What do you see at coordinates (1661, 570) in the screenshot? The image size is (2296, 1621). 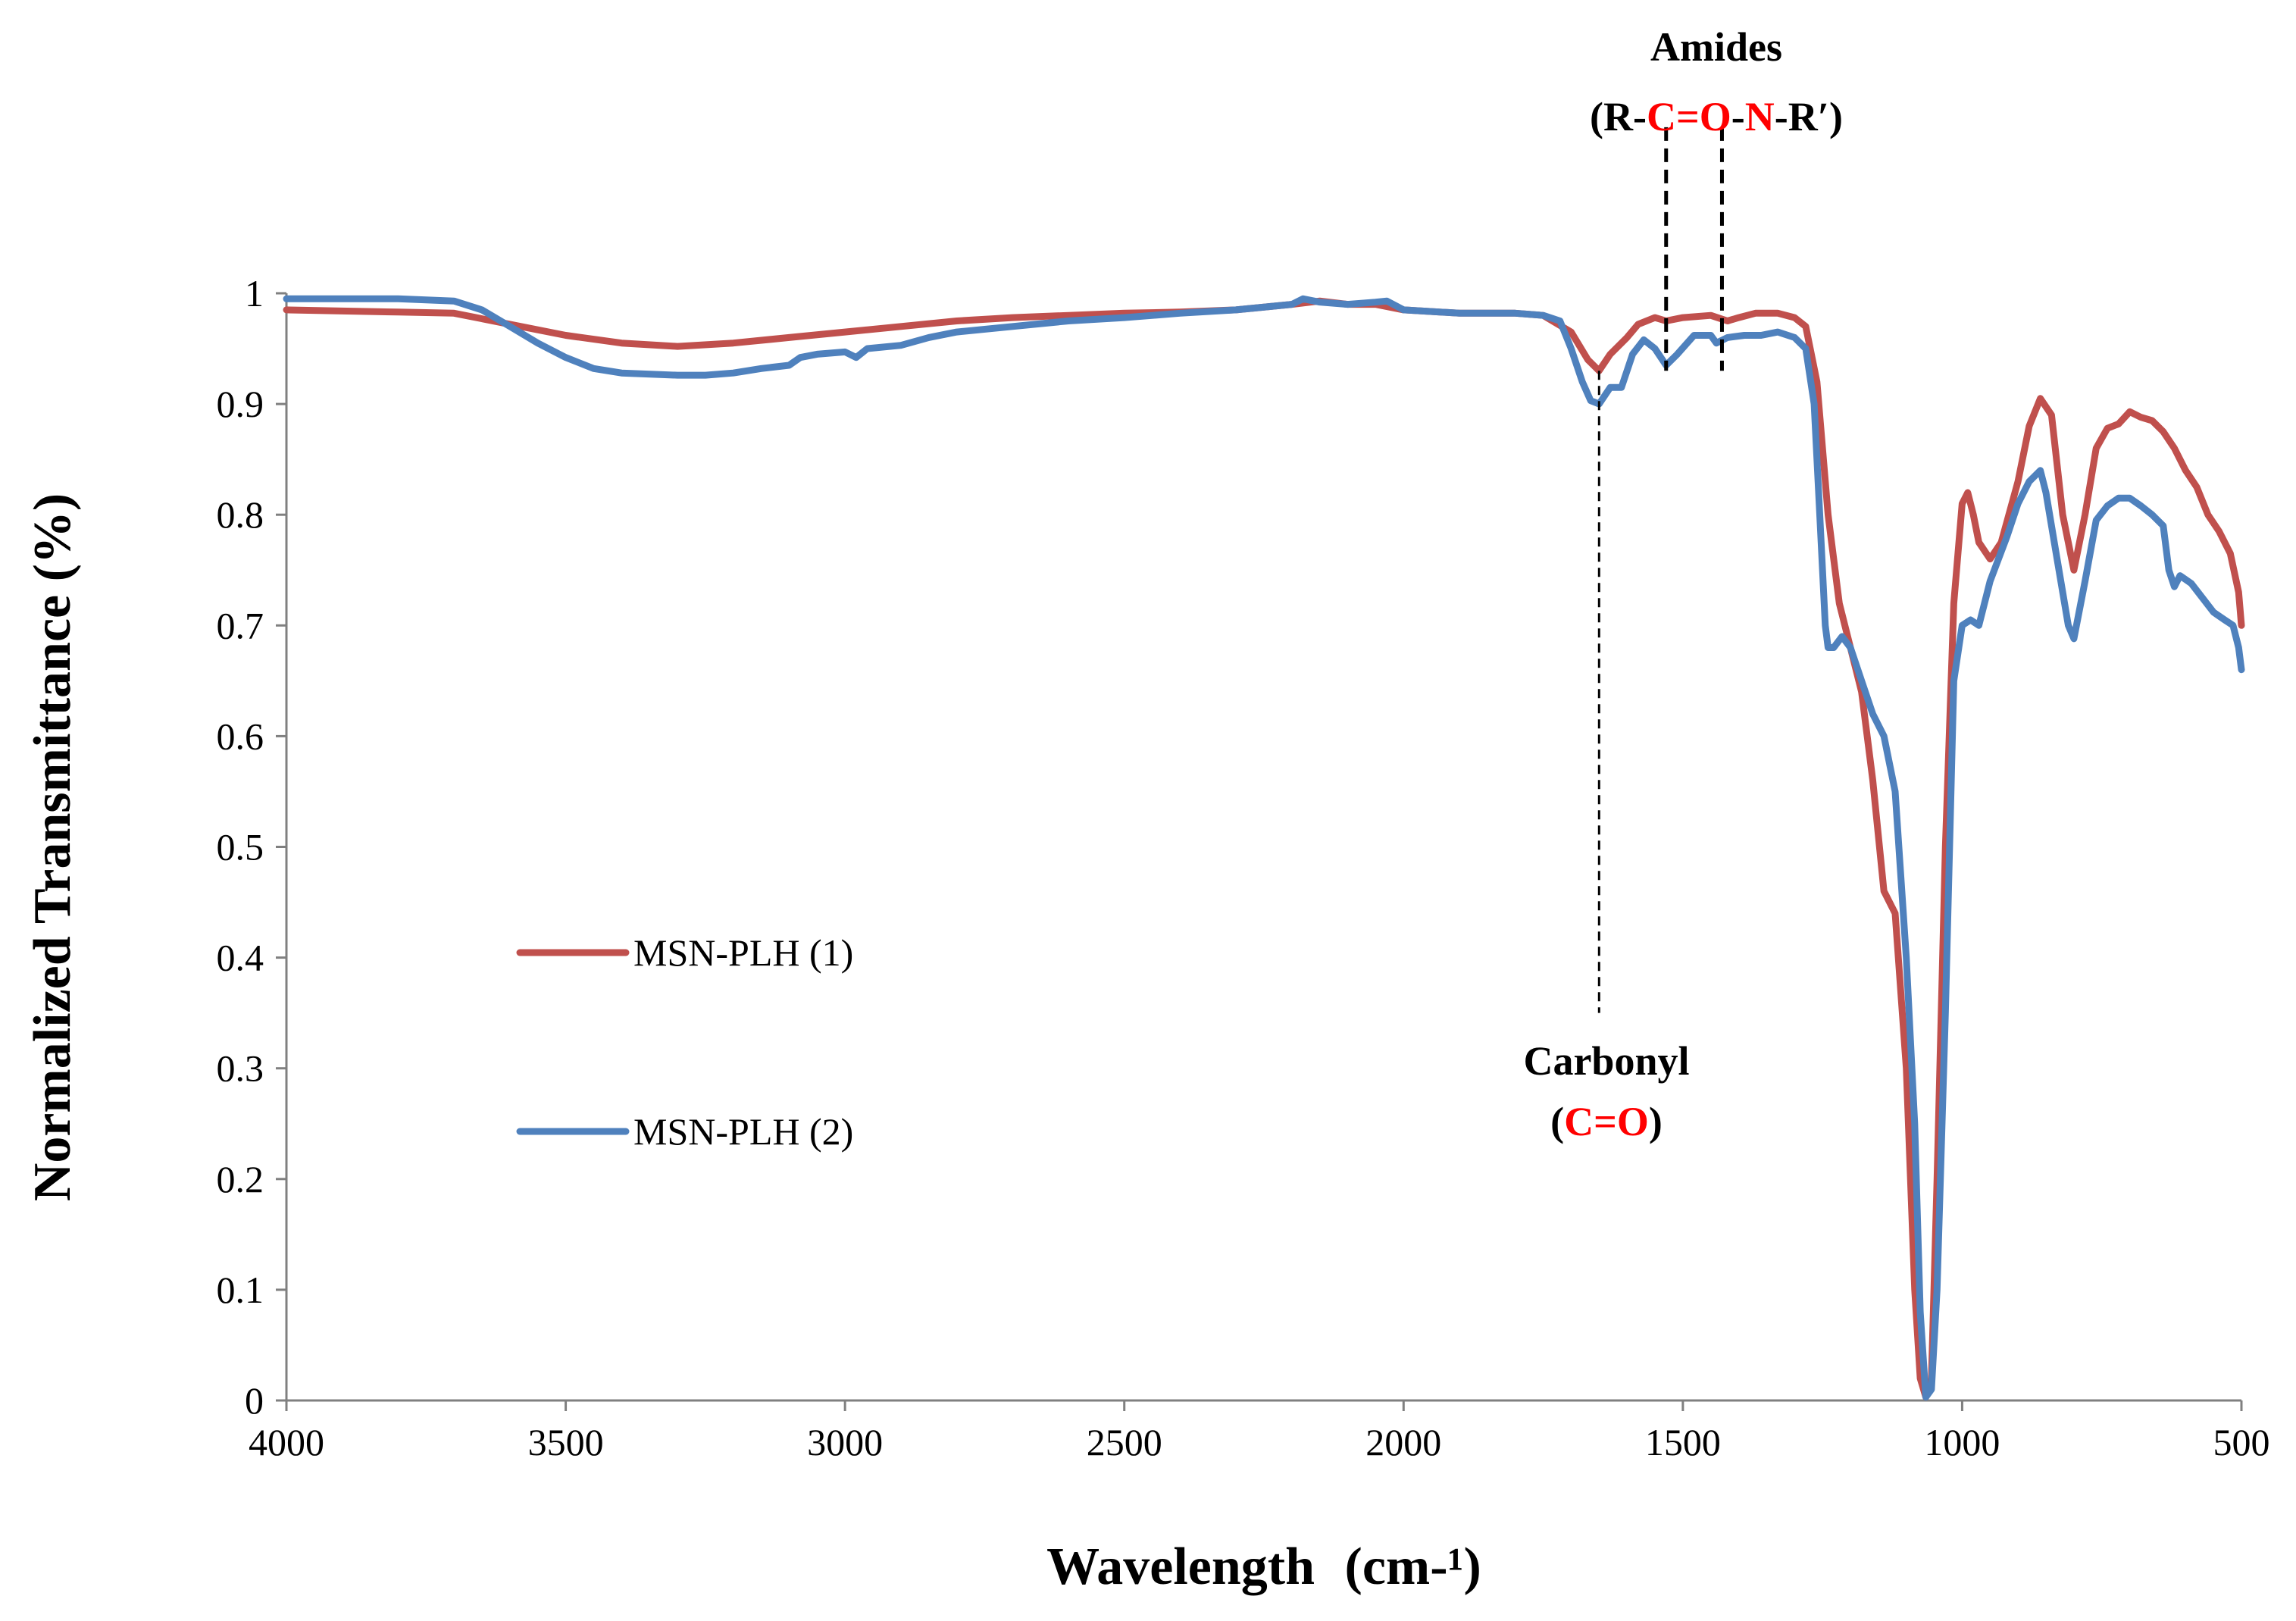 I see `annotation-markers` at bounding box center [1661, 570].